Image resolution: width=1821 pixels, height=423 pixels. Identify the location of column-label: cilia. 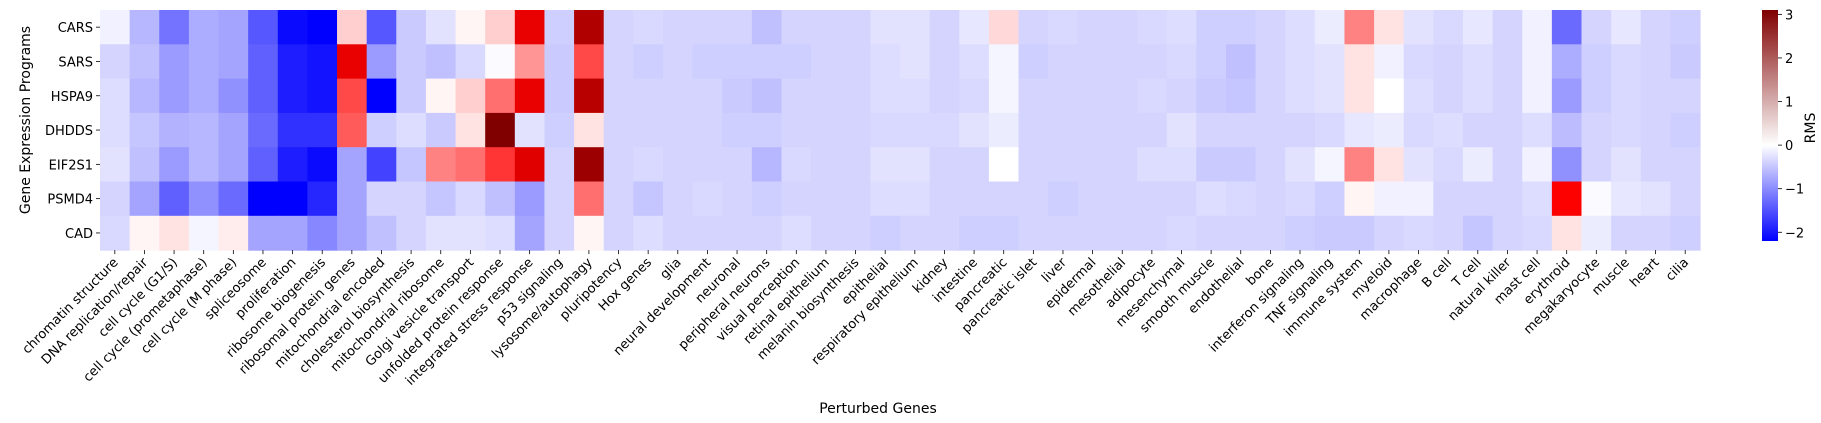
(1677, 269).